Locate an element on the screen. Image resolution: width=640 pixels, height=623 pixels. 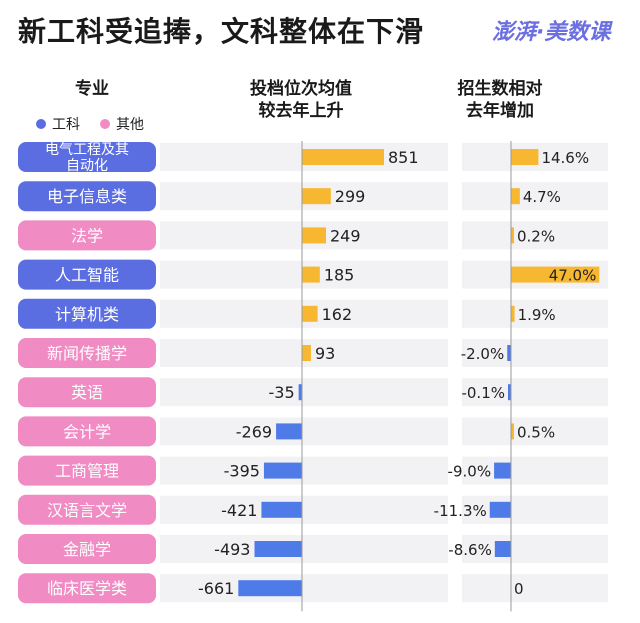
category-label: 工商管理 is located at coordinates (87, 471).